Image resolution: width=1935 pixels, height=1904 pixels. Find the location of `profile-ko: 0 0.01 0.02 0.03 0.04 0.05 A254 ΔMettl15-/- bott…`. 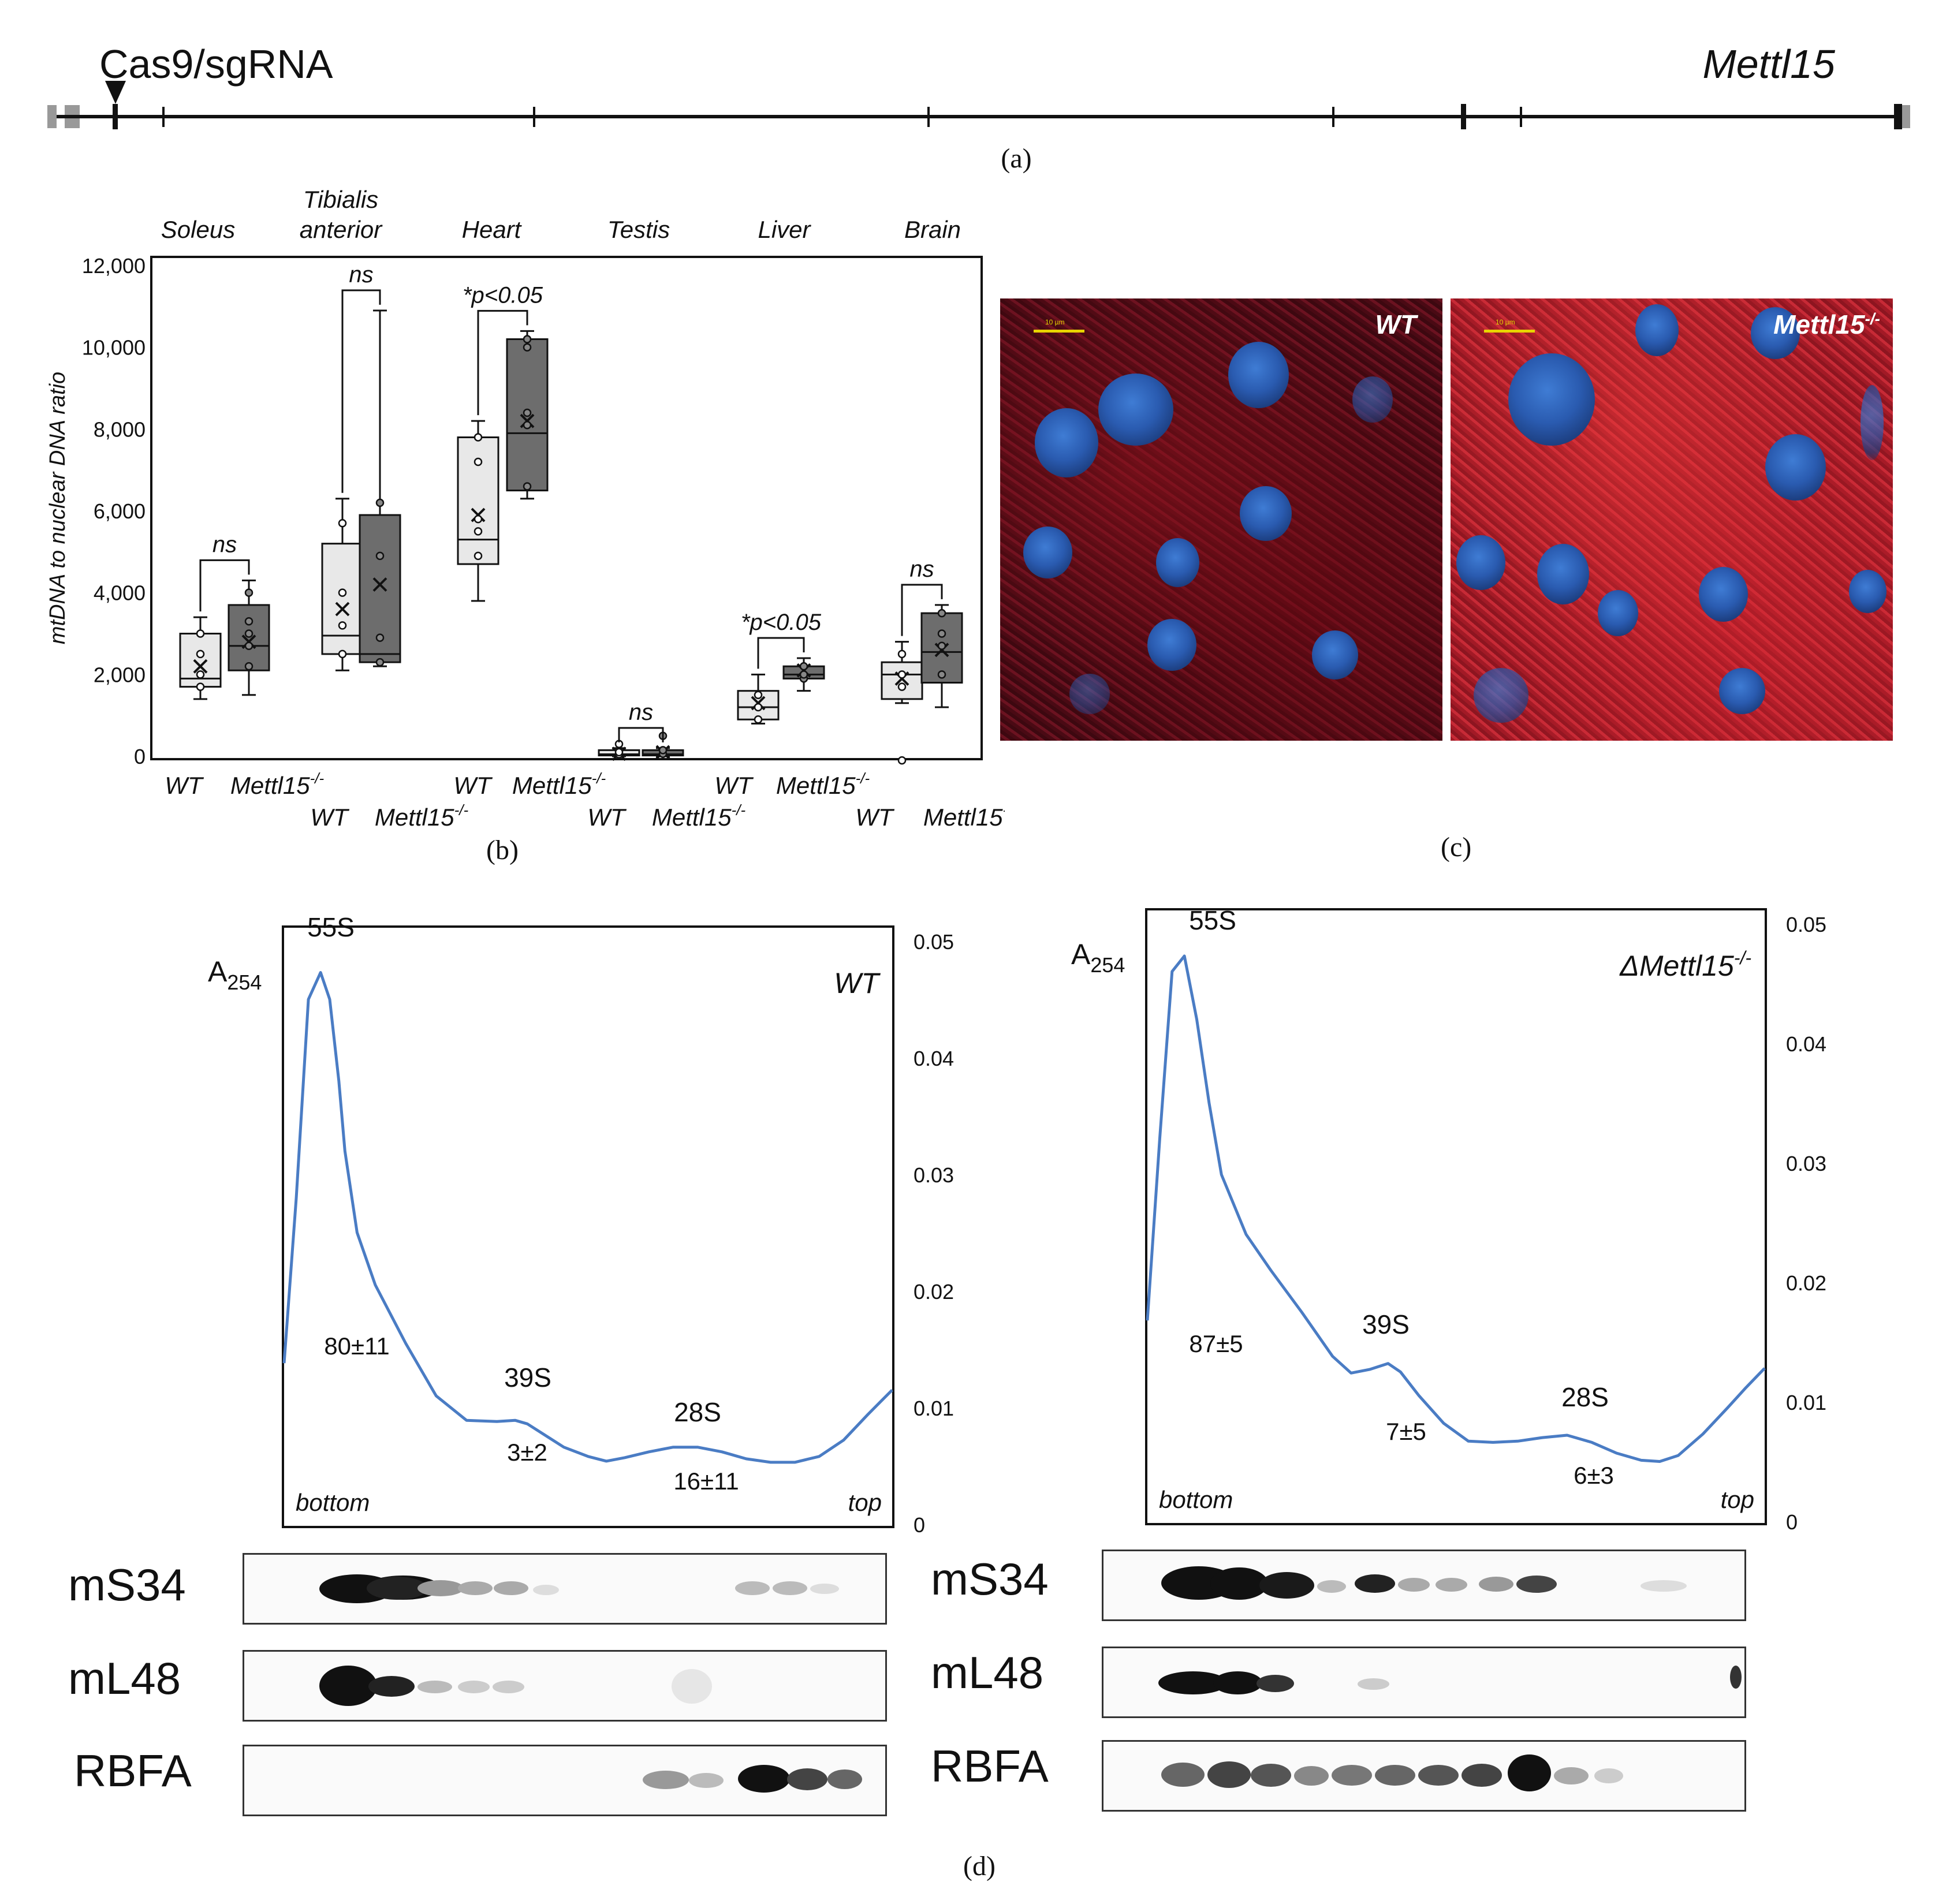

profile-ko: 0 0.01 0.02 0.03 0.04 0.05 A254 ΔMettl15-/- bott… is located at coordinates (1449, 1219).